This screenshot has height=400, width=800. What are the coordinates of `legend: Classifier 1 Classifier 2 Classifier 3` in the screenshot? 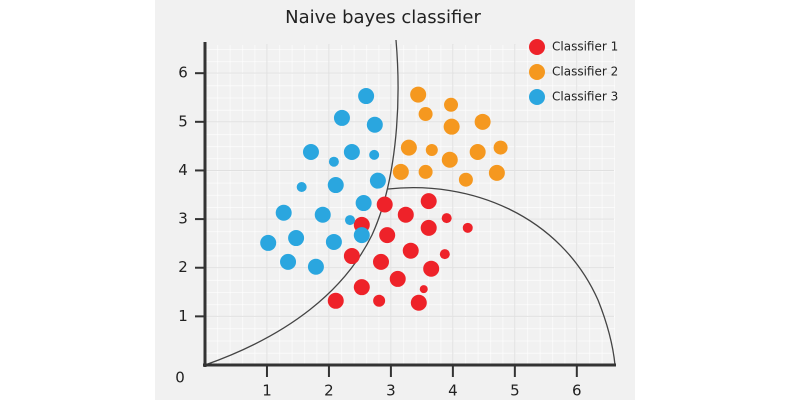 It's located at (573, 72).